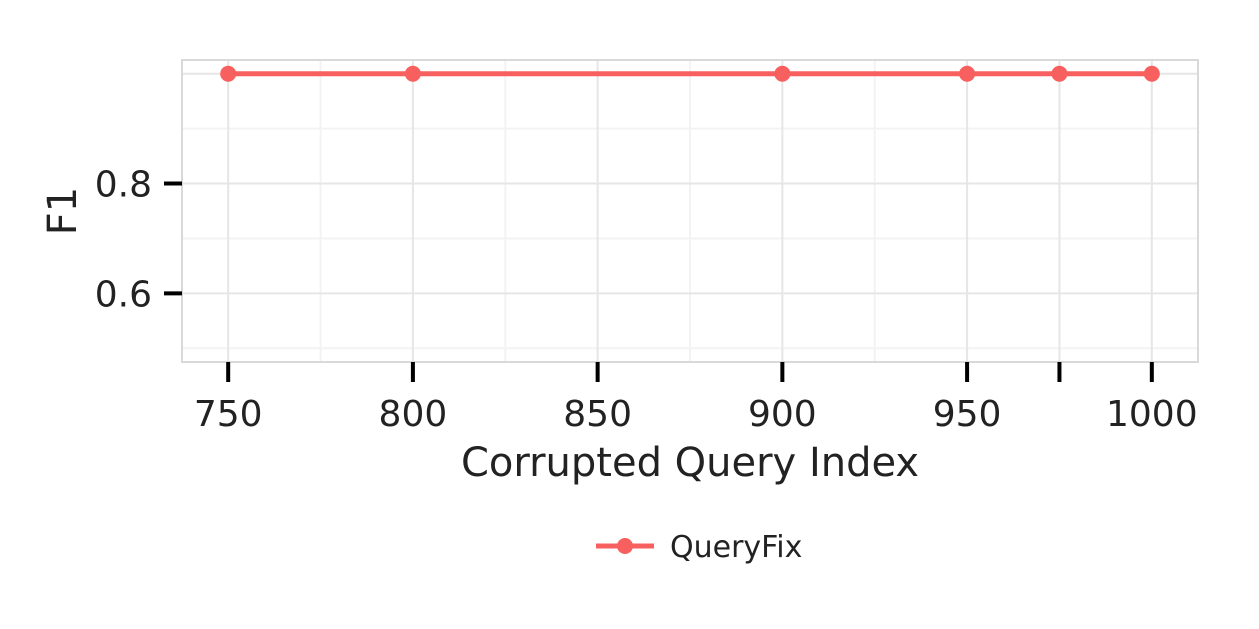  I want to click on x-tick-label: 850, so click(597, 414).